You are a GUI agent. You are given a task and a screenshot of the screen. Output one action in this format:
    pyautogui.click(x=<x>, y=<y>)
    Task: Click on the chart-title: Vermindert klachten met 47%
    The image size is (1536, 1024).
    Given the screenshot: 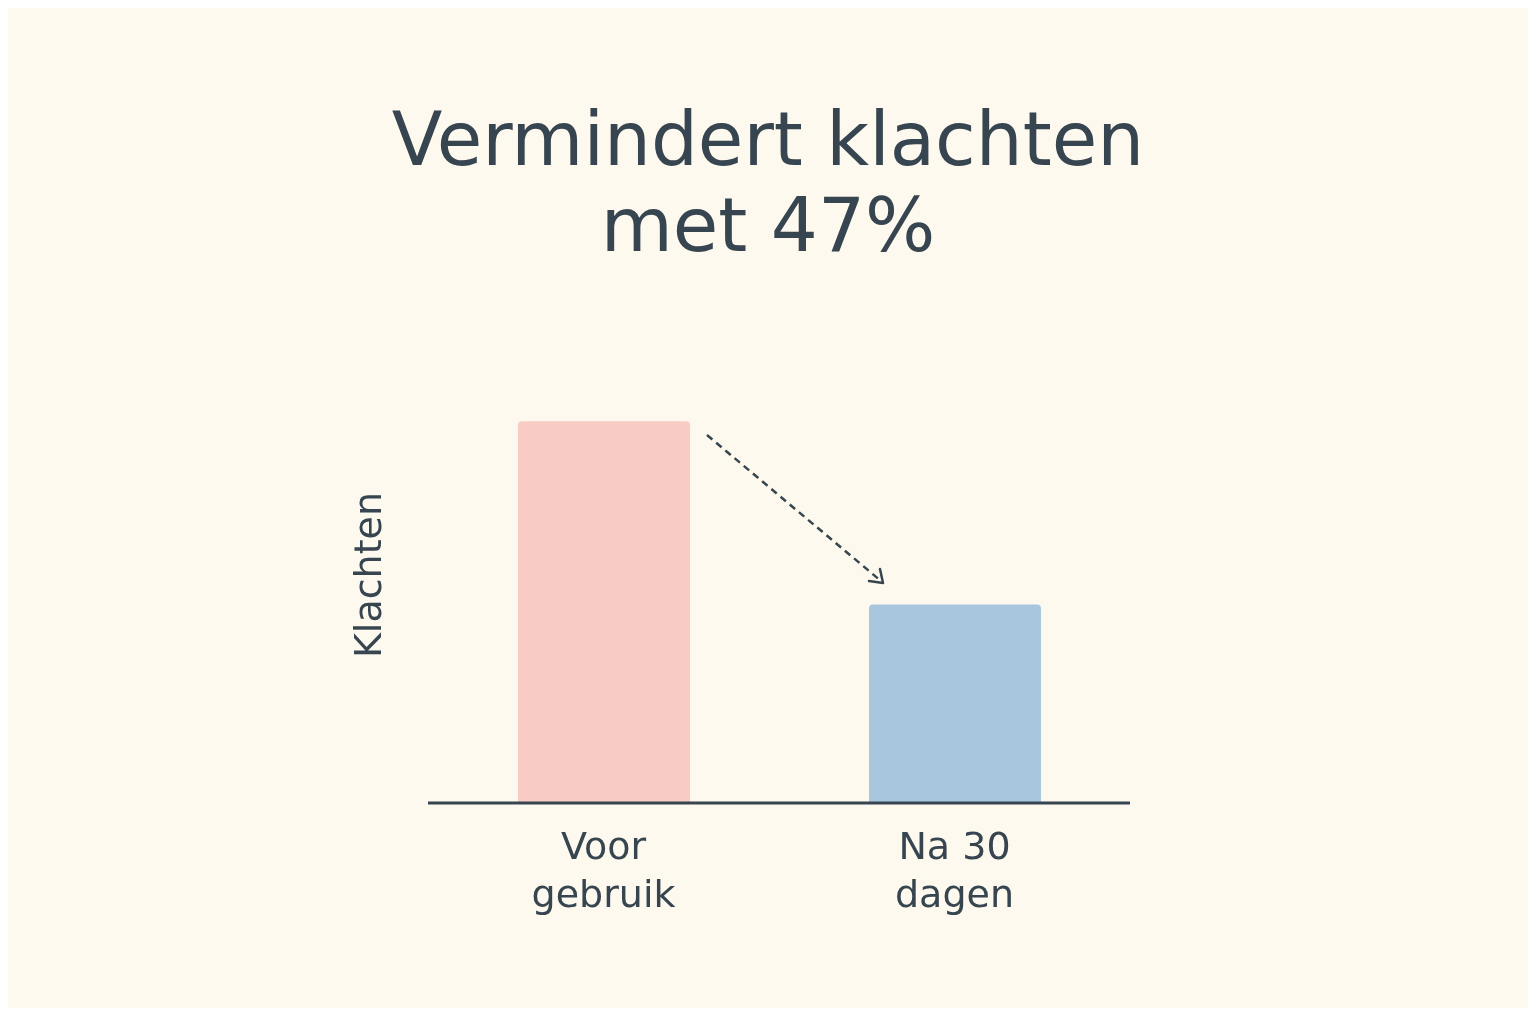 What is the action you would take?
    pyautogui.click(x=768, y=182)
    